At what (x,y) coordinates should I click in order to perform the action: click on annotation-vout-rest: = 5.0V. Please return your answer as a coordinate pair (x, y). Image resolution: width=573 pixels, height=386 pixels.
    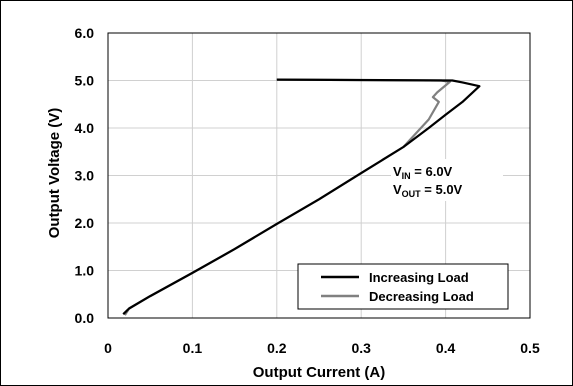
    Looking at the image, I should click on (442, 189).